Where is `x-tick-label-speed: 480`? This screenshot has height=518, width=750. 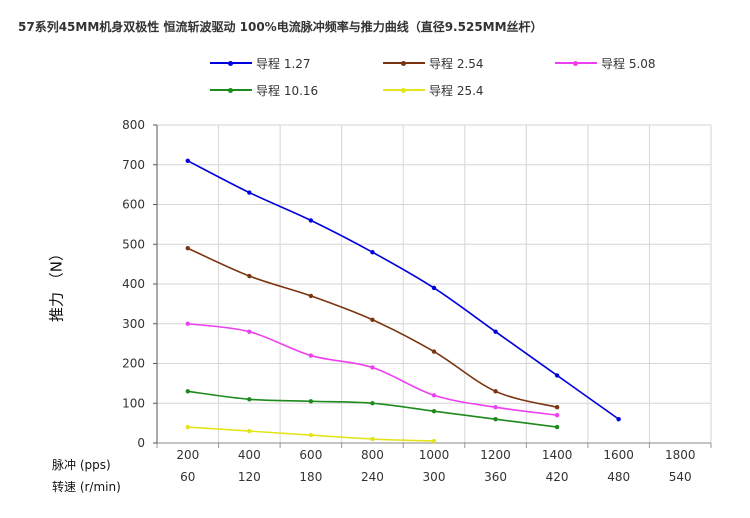 x-tick-label-speed: 480 is located at coordinates (618, 477).